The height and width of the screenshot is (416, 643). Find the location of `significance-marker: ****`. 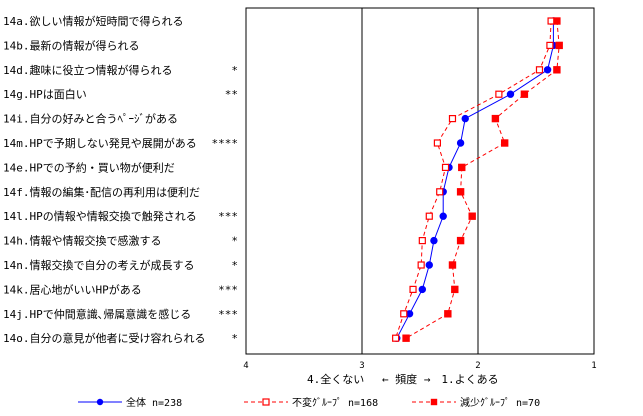

significance-marker: **** is located at coordinates (225, 143).